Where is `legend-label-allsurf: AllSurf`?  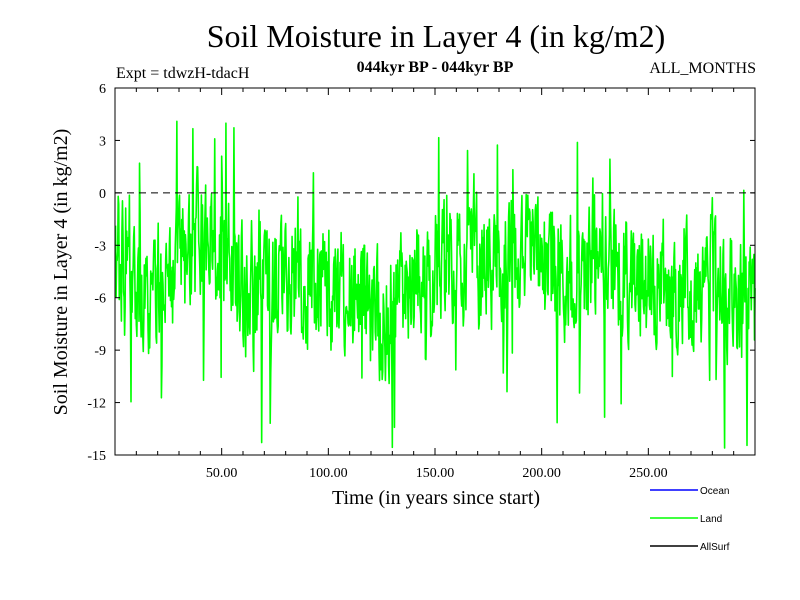
legend-label-allsurf: AllSurf is located at coordinates (715, 547).